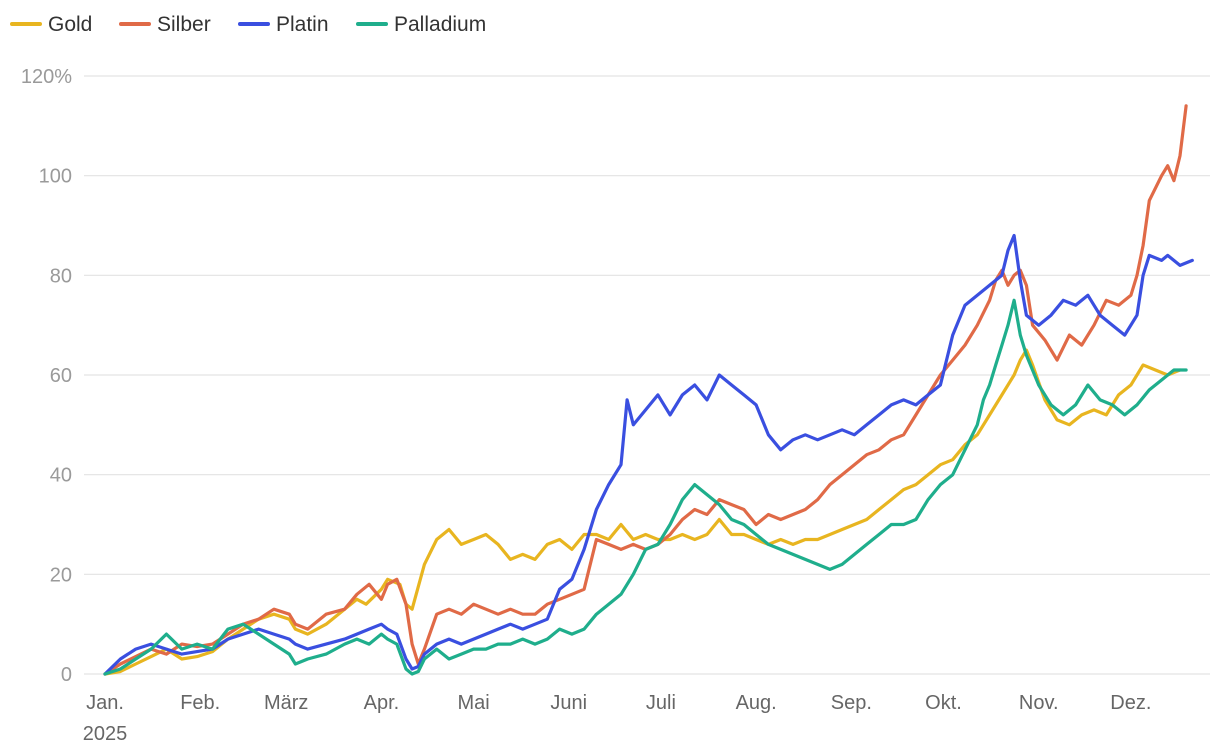 Image resolution: width=1220 pixels, height=752 pixels. What do you see at coordinates (851, 703) in the screenshot?
I see `x-tick-label: Sep.` at bounding box center [851, 703].